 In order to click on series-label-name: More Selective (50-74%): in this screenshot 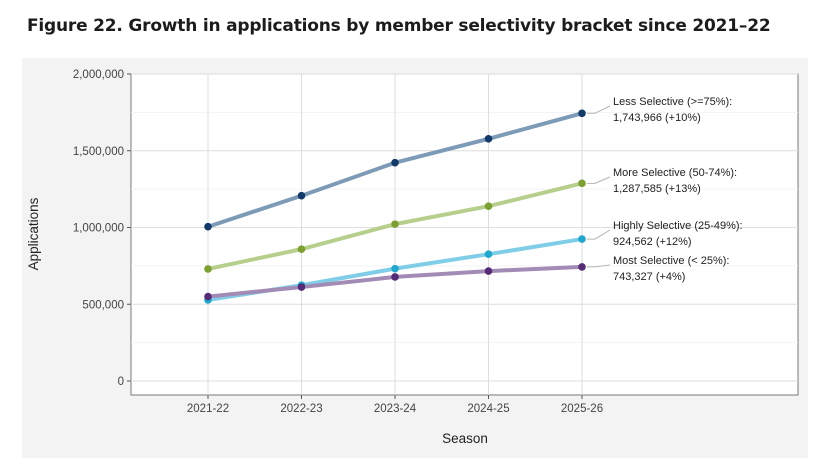, I will do `click(675, 173)`.